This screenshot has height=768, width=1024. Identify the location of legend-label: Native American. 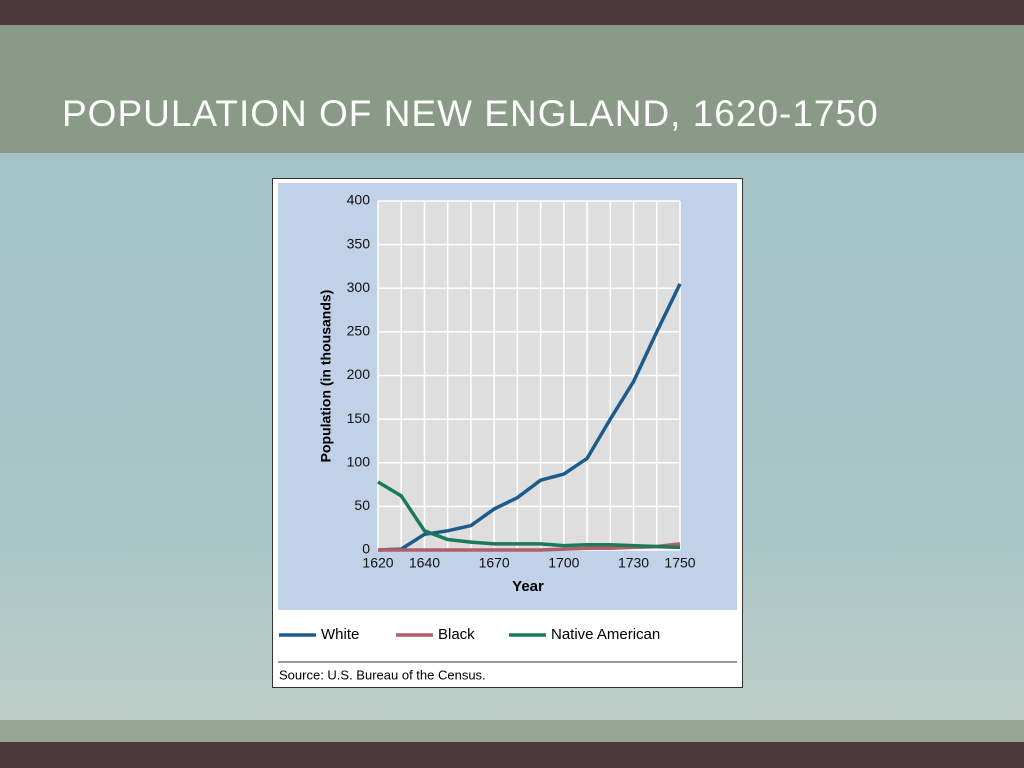
(605, 634).